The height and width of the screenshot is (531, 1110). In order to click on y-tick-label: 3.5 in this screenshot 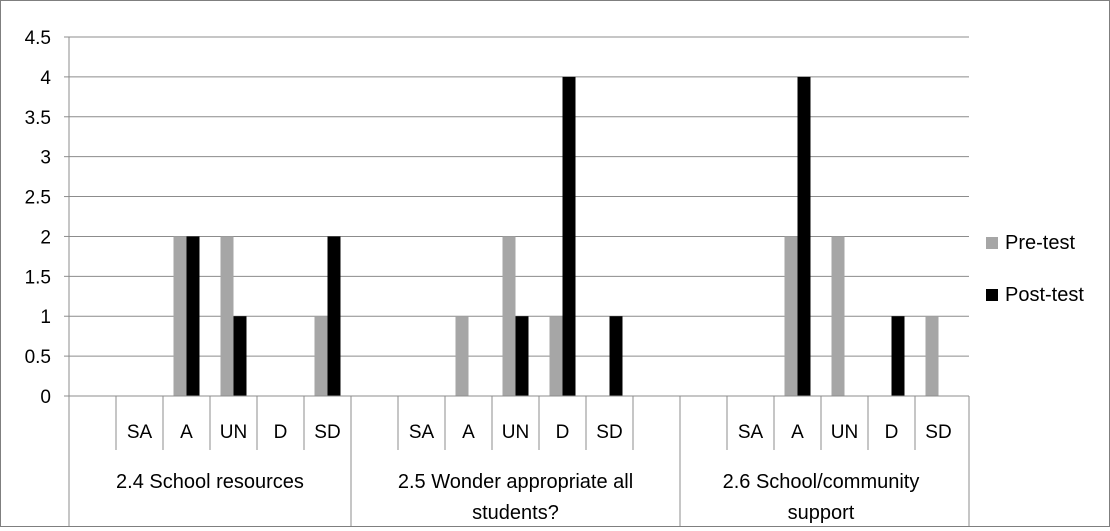, I will do `click(38, 118)`.